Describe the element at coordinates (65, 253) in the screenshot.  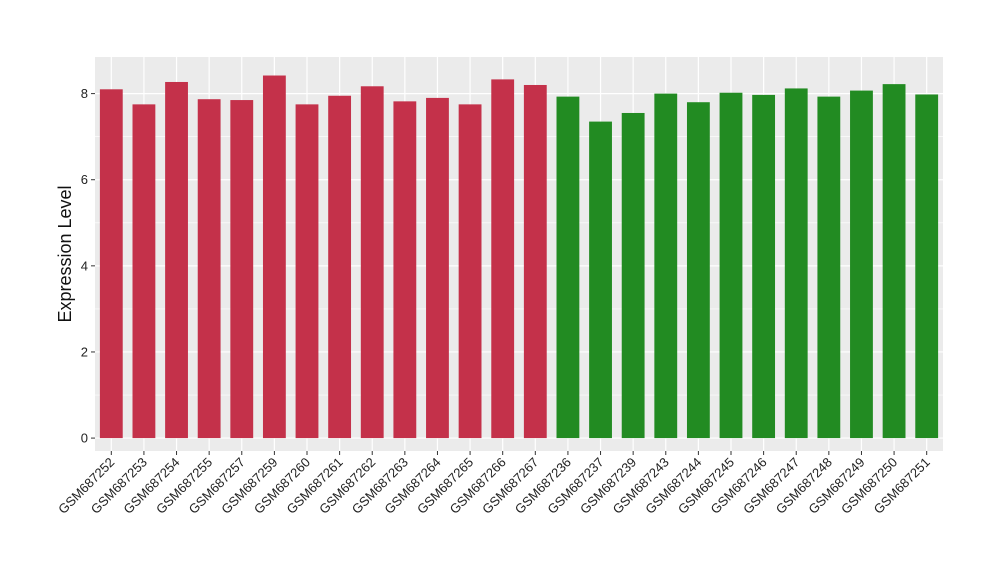
I see `y-axis-title: Expression Level` at that location.